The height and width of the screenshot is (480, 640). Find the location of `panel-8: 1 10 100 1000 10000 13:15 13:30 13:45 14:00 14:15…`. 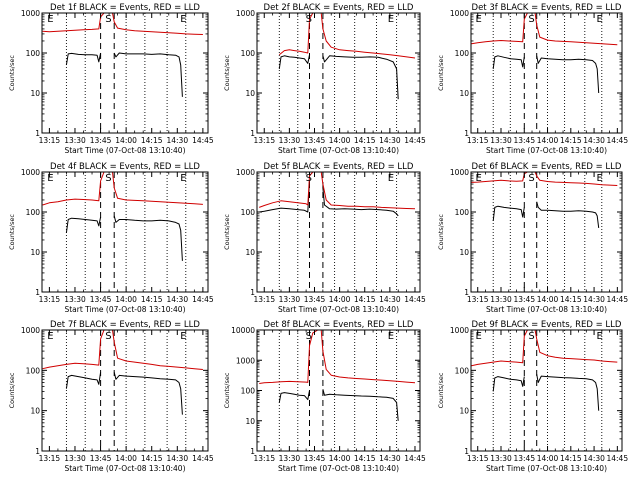

panel-8: 1 10 100 1000 10000 13:15 13:30 13:45 14:00 14:15… is located at coordinates (324, 396).